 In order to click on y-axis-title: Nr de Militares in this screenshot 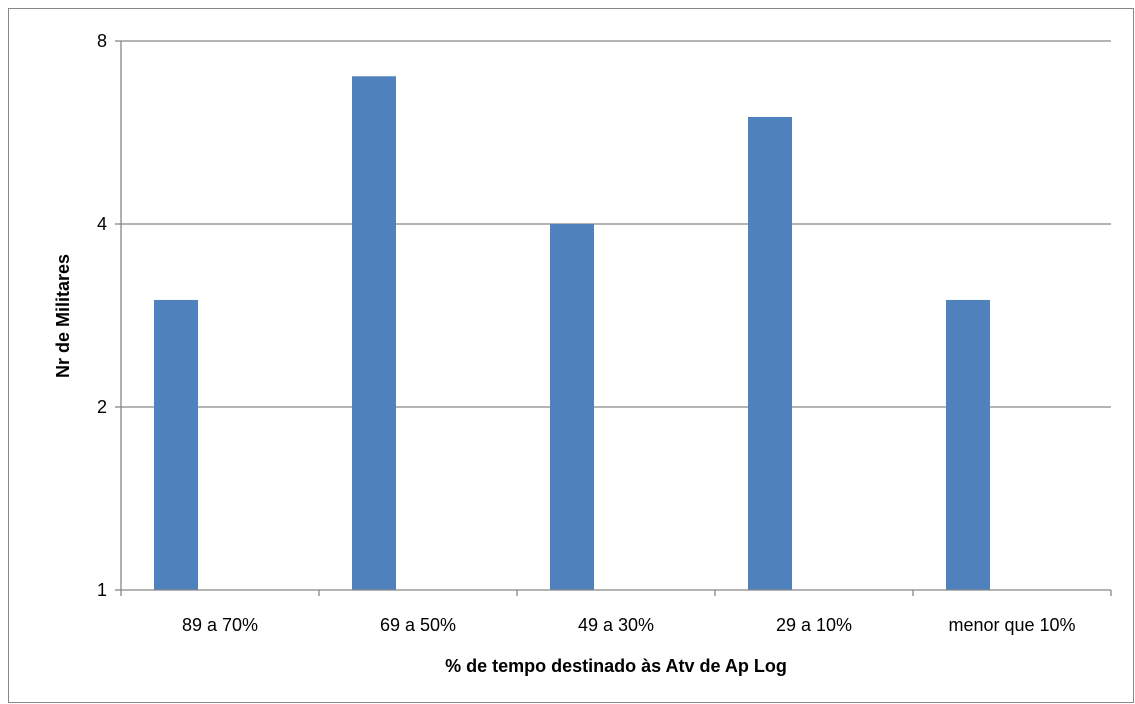, I will do `click(63, 316)`.